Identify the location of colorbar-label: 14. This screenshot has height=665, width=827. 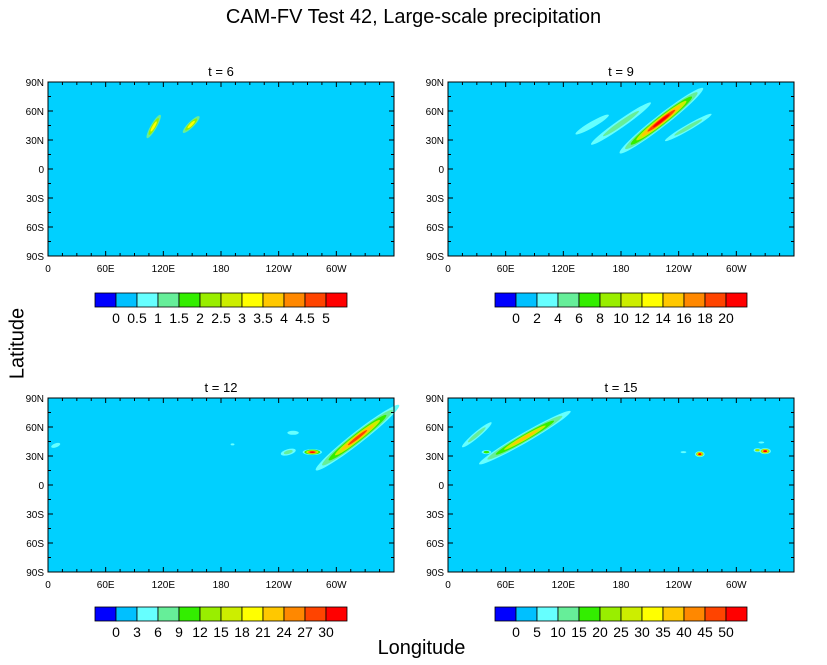
(663, 318).